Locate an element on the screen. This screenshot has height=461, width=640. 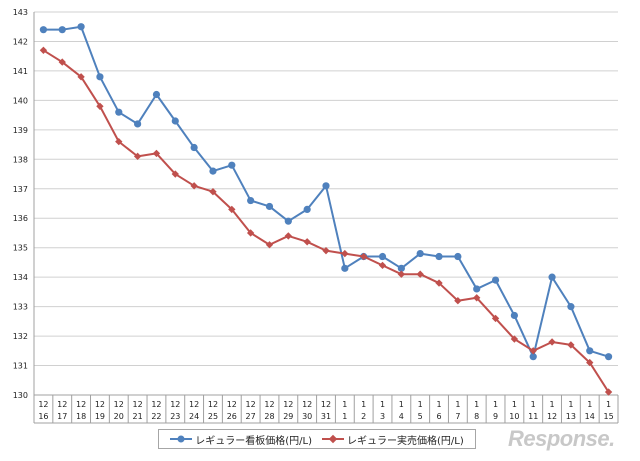
y-tick-label: 131 is located at coordinates (20, 366).